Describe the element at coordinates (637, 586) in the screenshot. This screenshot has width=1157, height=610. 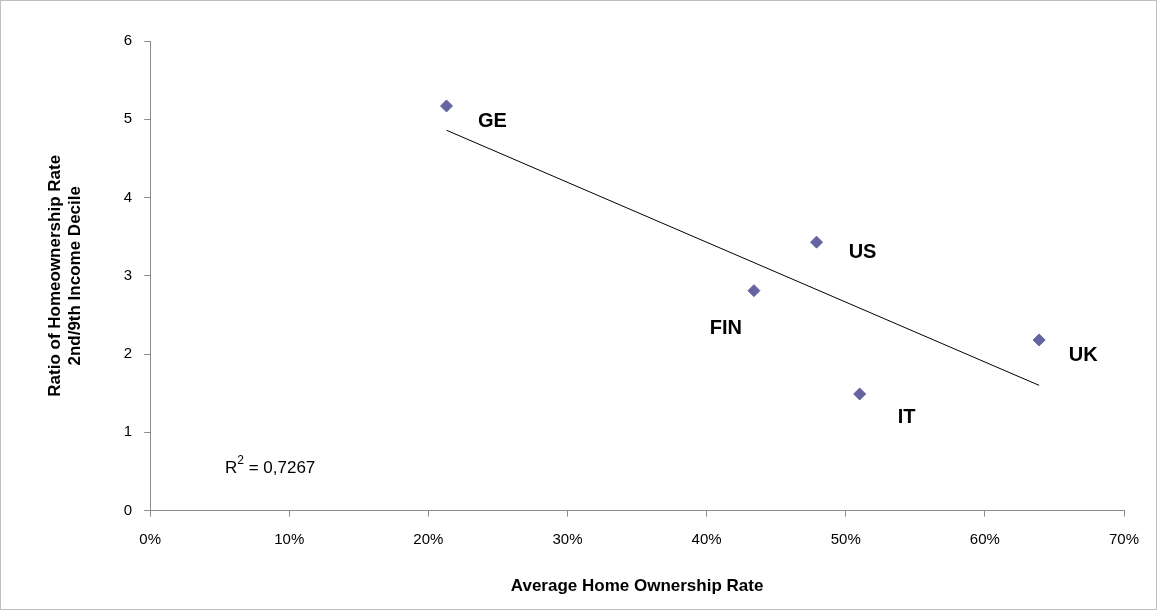
I see `x-axis-title: Average Home Ownership Rate` at that location.